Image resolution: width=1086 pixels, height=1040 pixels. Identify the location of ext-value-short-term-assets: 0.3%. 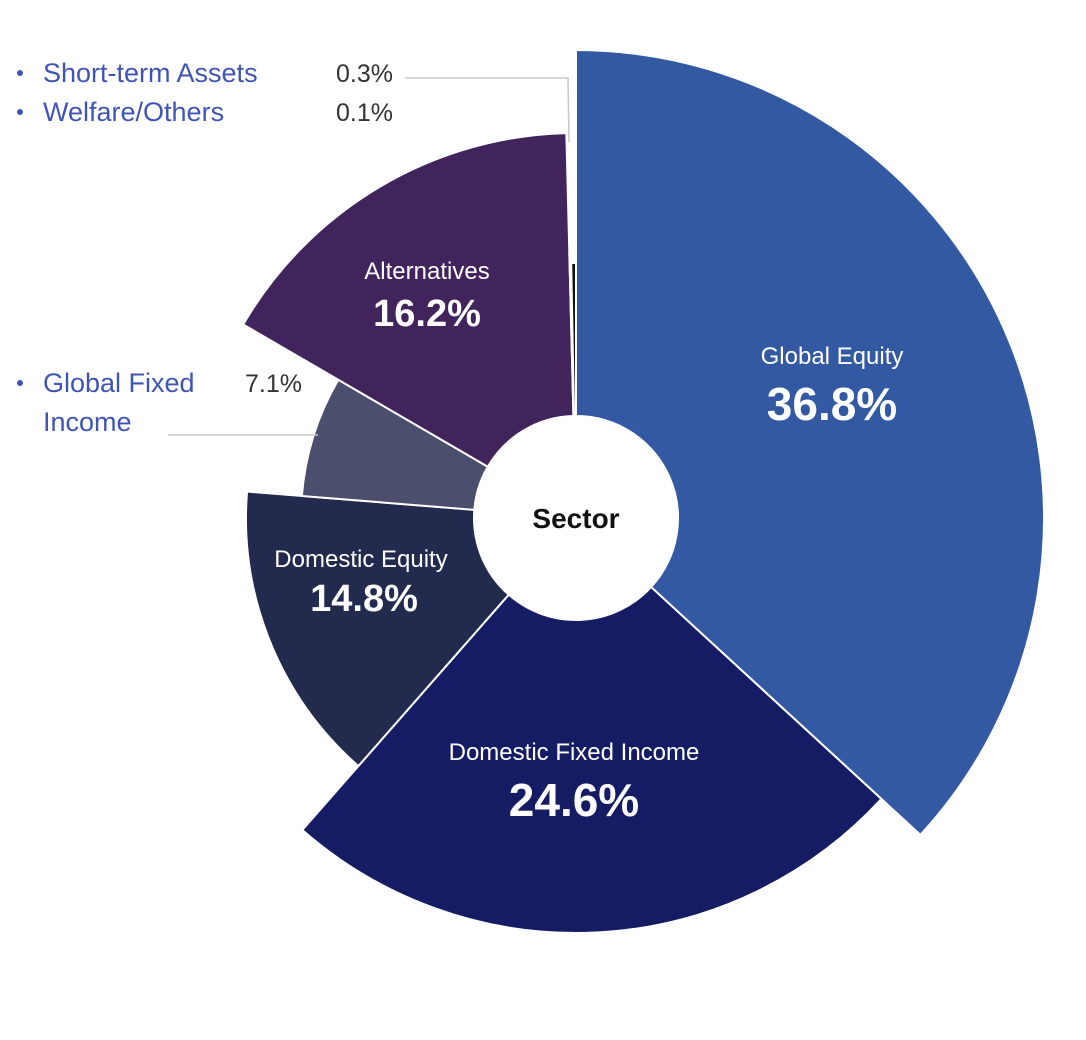
(364, 74).